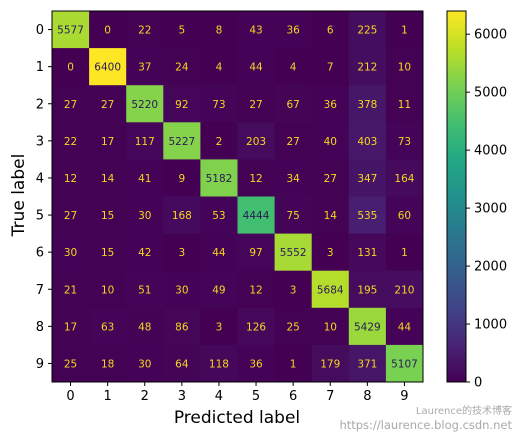 The height and width of the screenshot is (437, 520). What do you see at coordinates (40, 290) in the screenshot?
I see `y-tick-label: 7` at bounding box center [40, 290].